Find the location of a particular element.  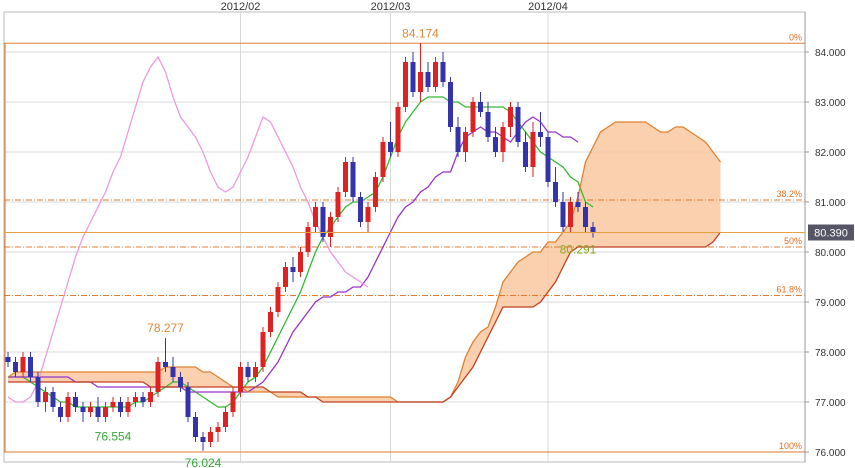

month-label: 2012/02 is located at coordinates (241, 7).